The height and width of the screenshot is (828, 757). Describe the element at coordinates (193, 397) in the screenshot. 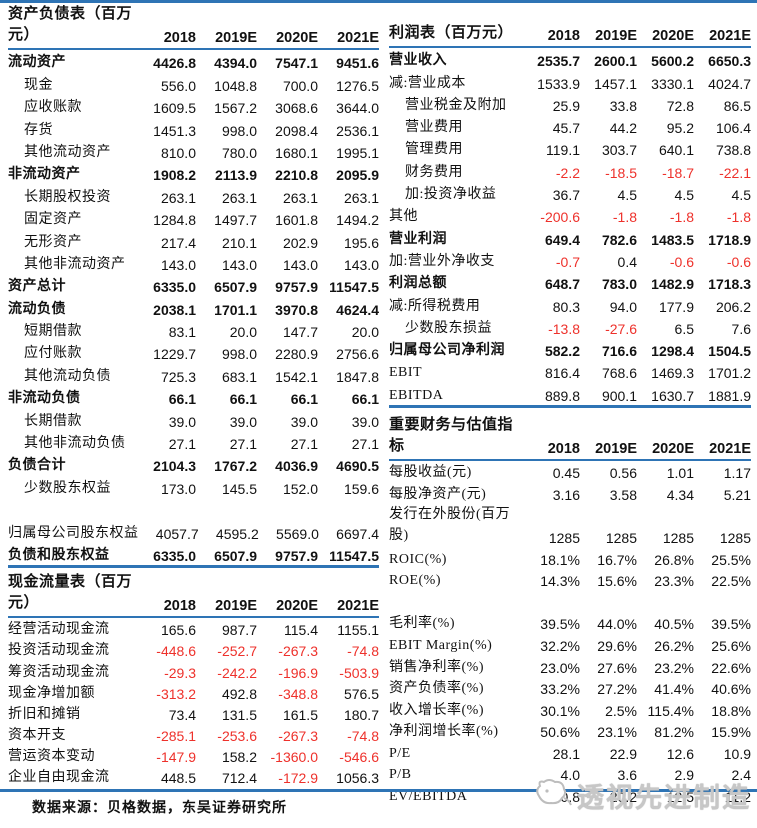

I see `table-row: 非流动负债 66.1 66.1 66.1 66.1` at that location.